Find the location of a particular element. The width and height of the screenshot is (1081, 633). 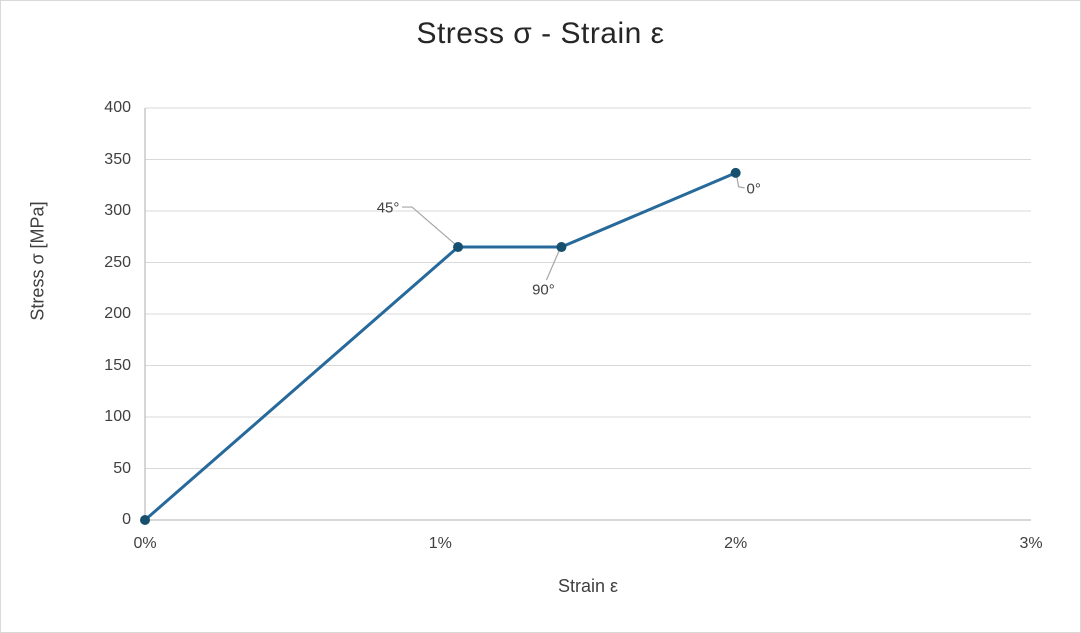

point-label: 45° is located at coordinates (388, 208).